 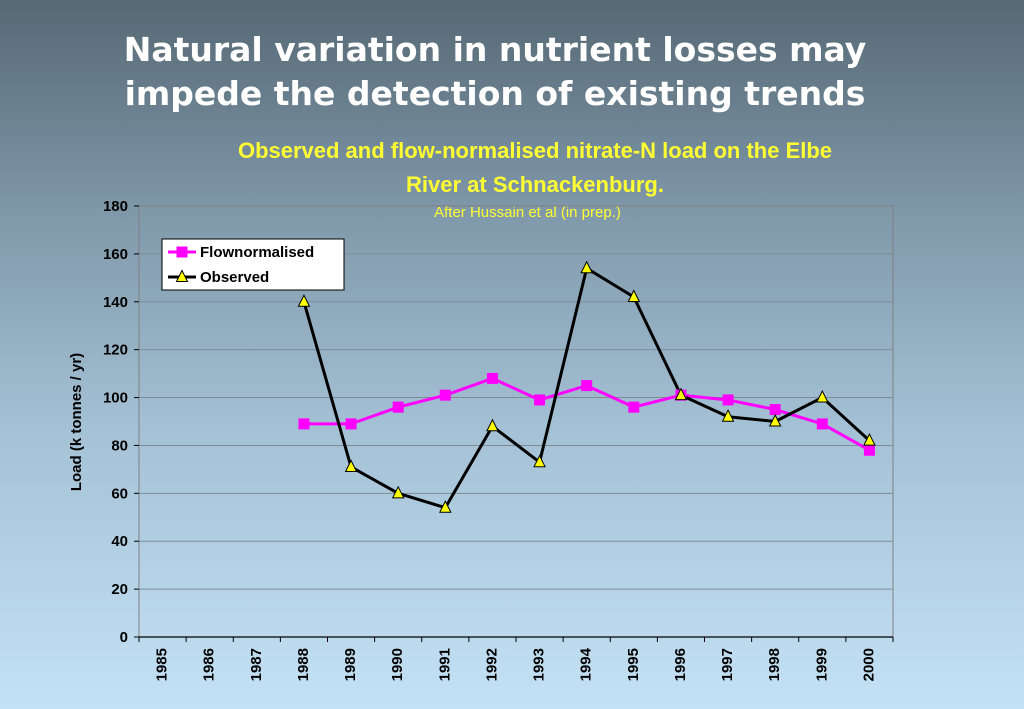 What do you see at coordinates (535, 184) in the screenshot?
I see `chart-subtitle-line-2: River at Schnackenburg.` at bounding box center [535, 184].